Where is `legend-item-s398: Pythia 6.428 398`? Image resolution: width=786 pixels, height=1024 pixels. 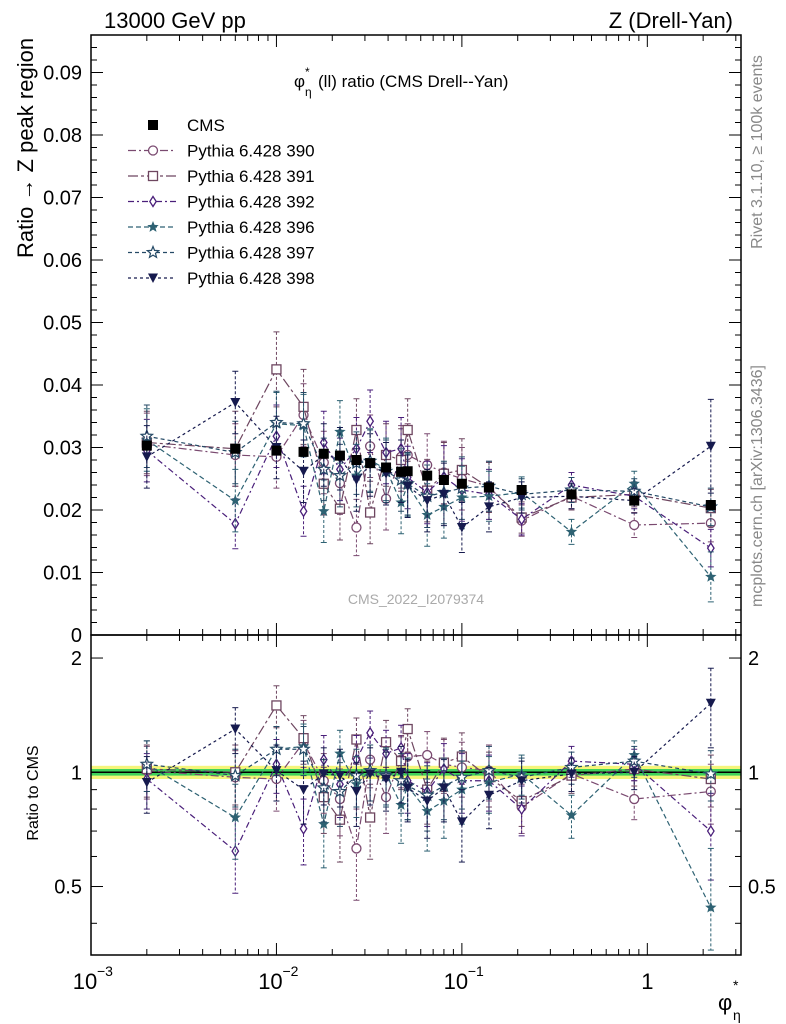 legend-item-s398: Pythia 6.428 398 is located at coordinates (221, 278).